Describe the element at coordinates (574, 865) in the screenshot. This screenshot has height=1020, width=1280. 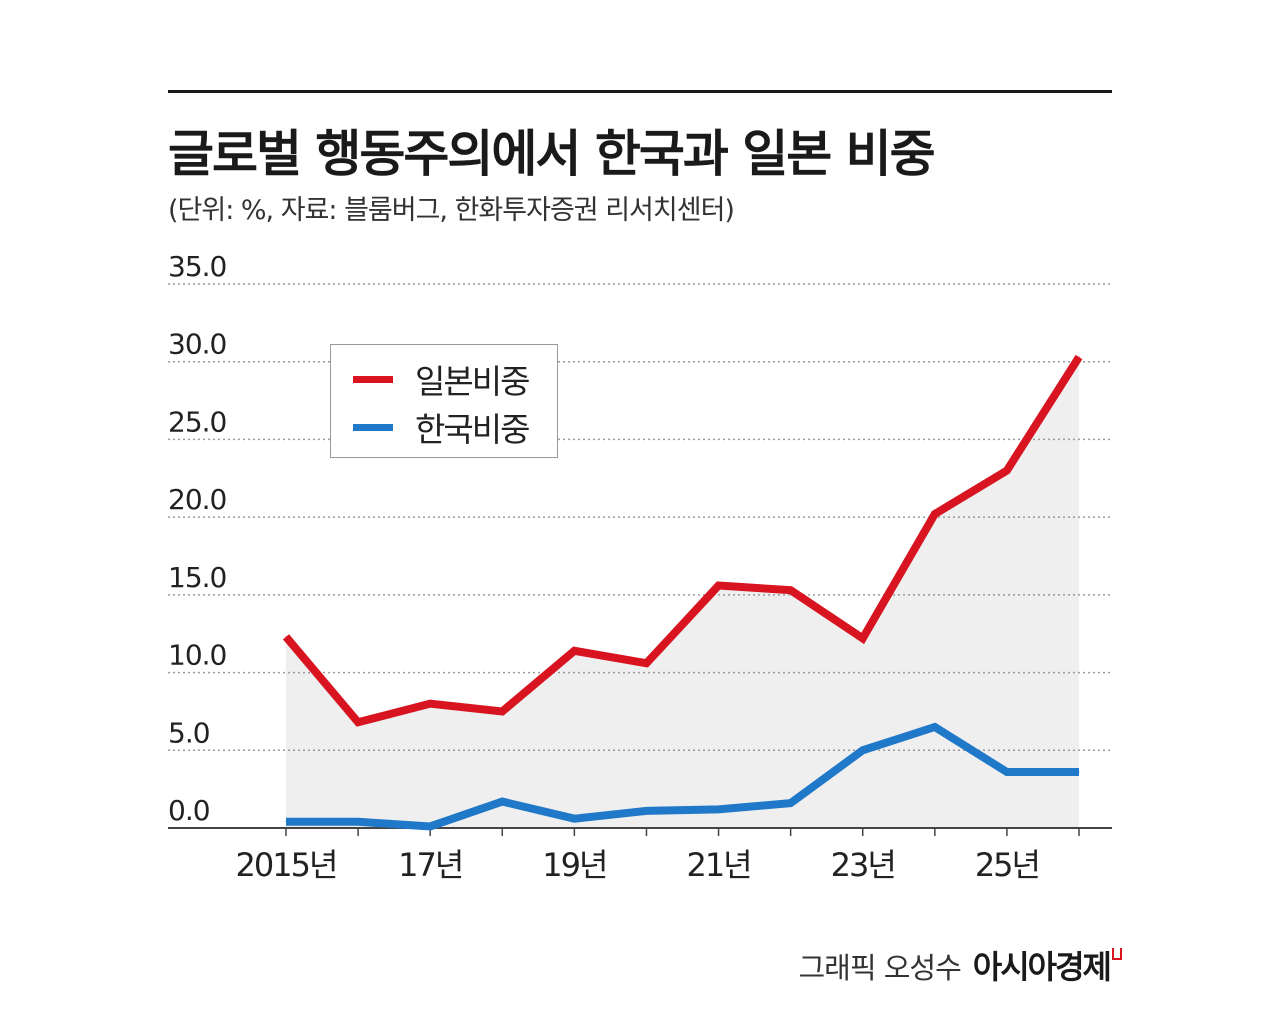
I see `x-tick-label: 19년` at that location.